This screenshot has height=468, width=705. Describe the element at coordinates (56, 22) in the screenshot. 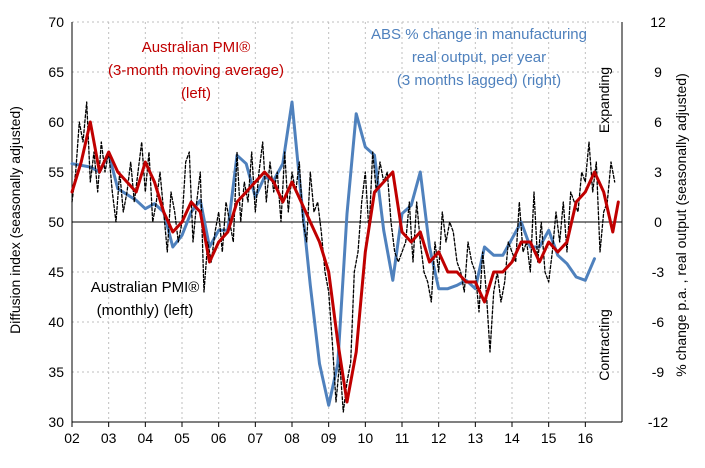

I see `left-tick-label: 70` at that location.